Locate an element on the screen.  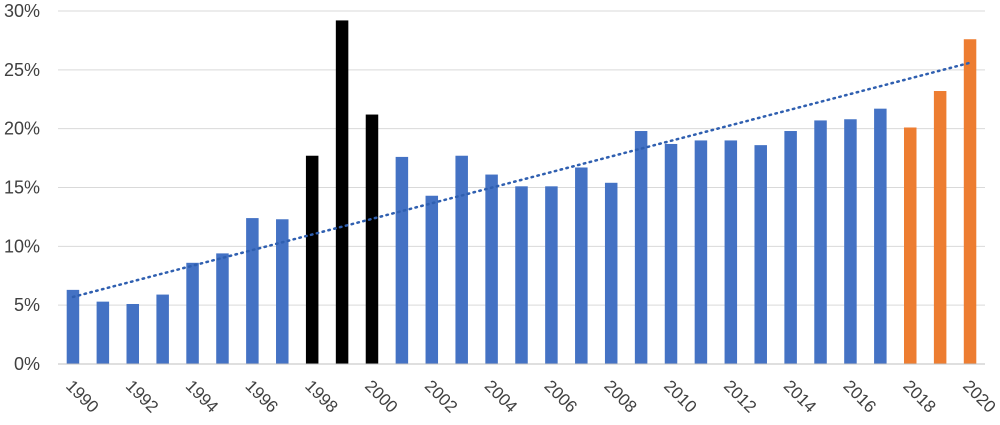
x-tick-label: 1998 is located at coordinates (321, 396).